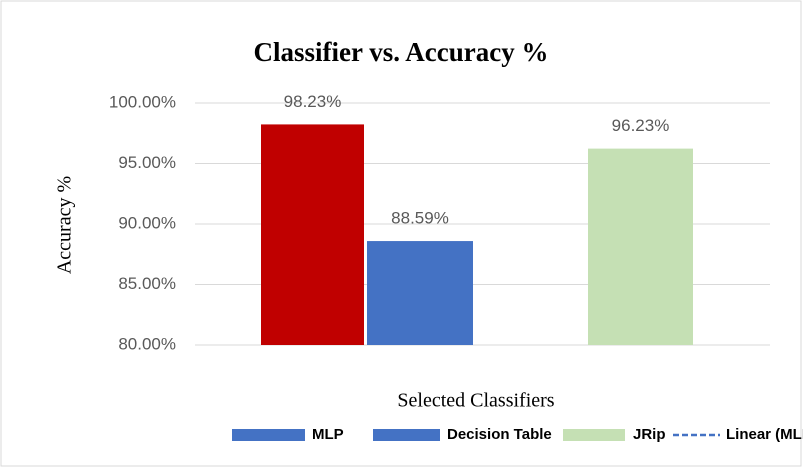 The height and width of the screenshot is (468, 803). What do you see at coordinates (147, 283) in the screenshot?
I see `y-tick-label: 85.00%` at bounding box center [147, 283].